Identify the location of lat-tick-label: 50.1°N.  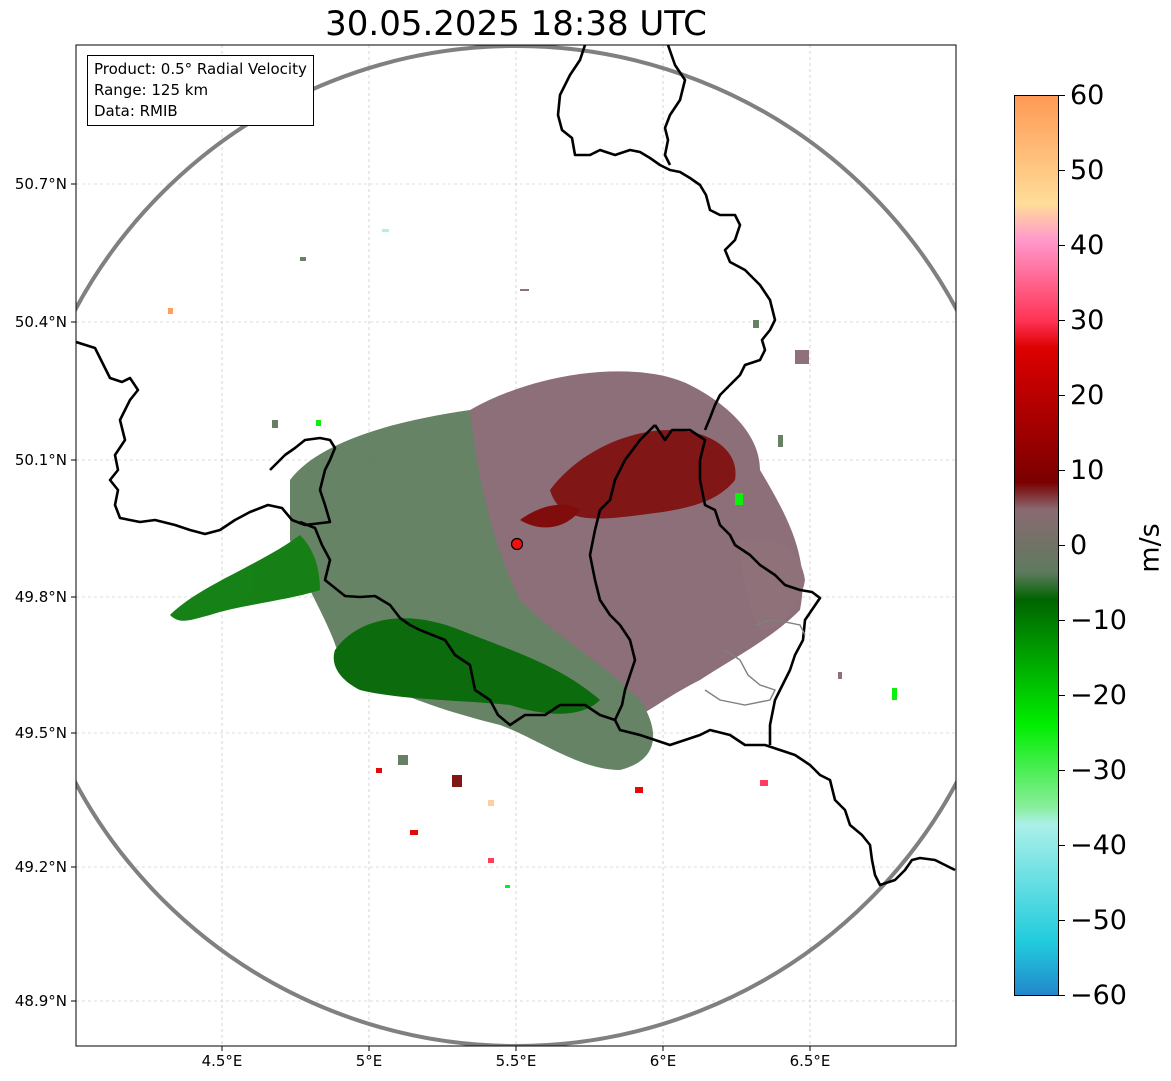
(40, 460).